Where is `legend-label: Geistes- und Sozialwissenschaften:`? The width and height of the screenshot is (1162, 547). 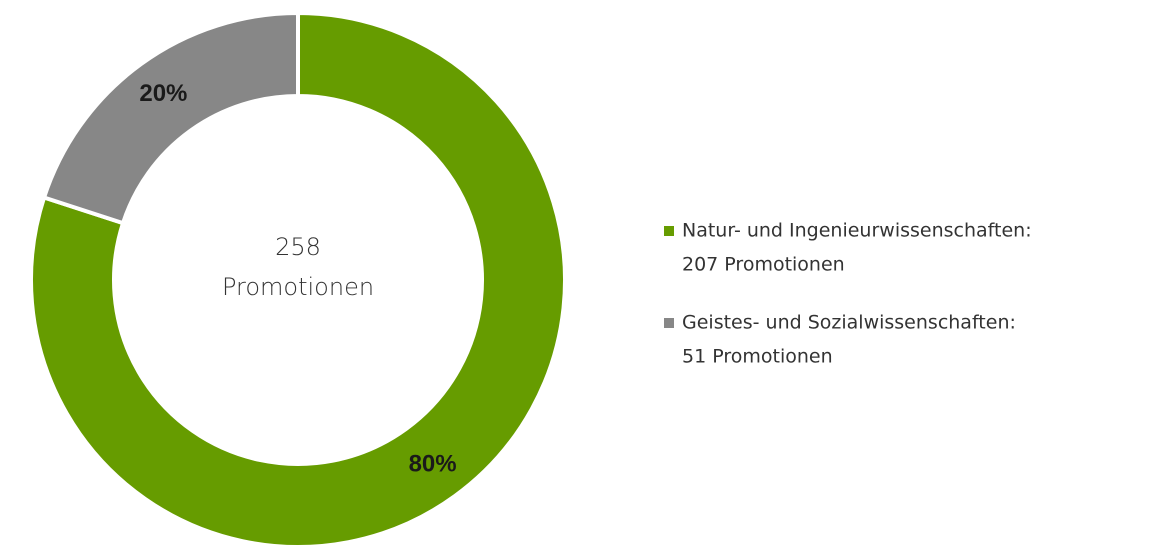 legend-label: Geistes- und Sozialwissenschaften: is located at coordinates (849, 323).